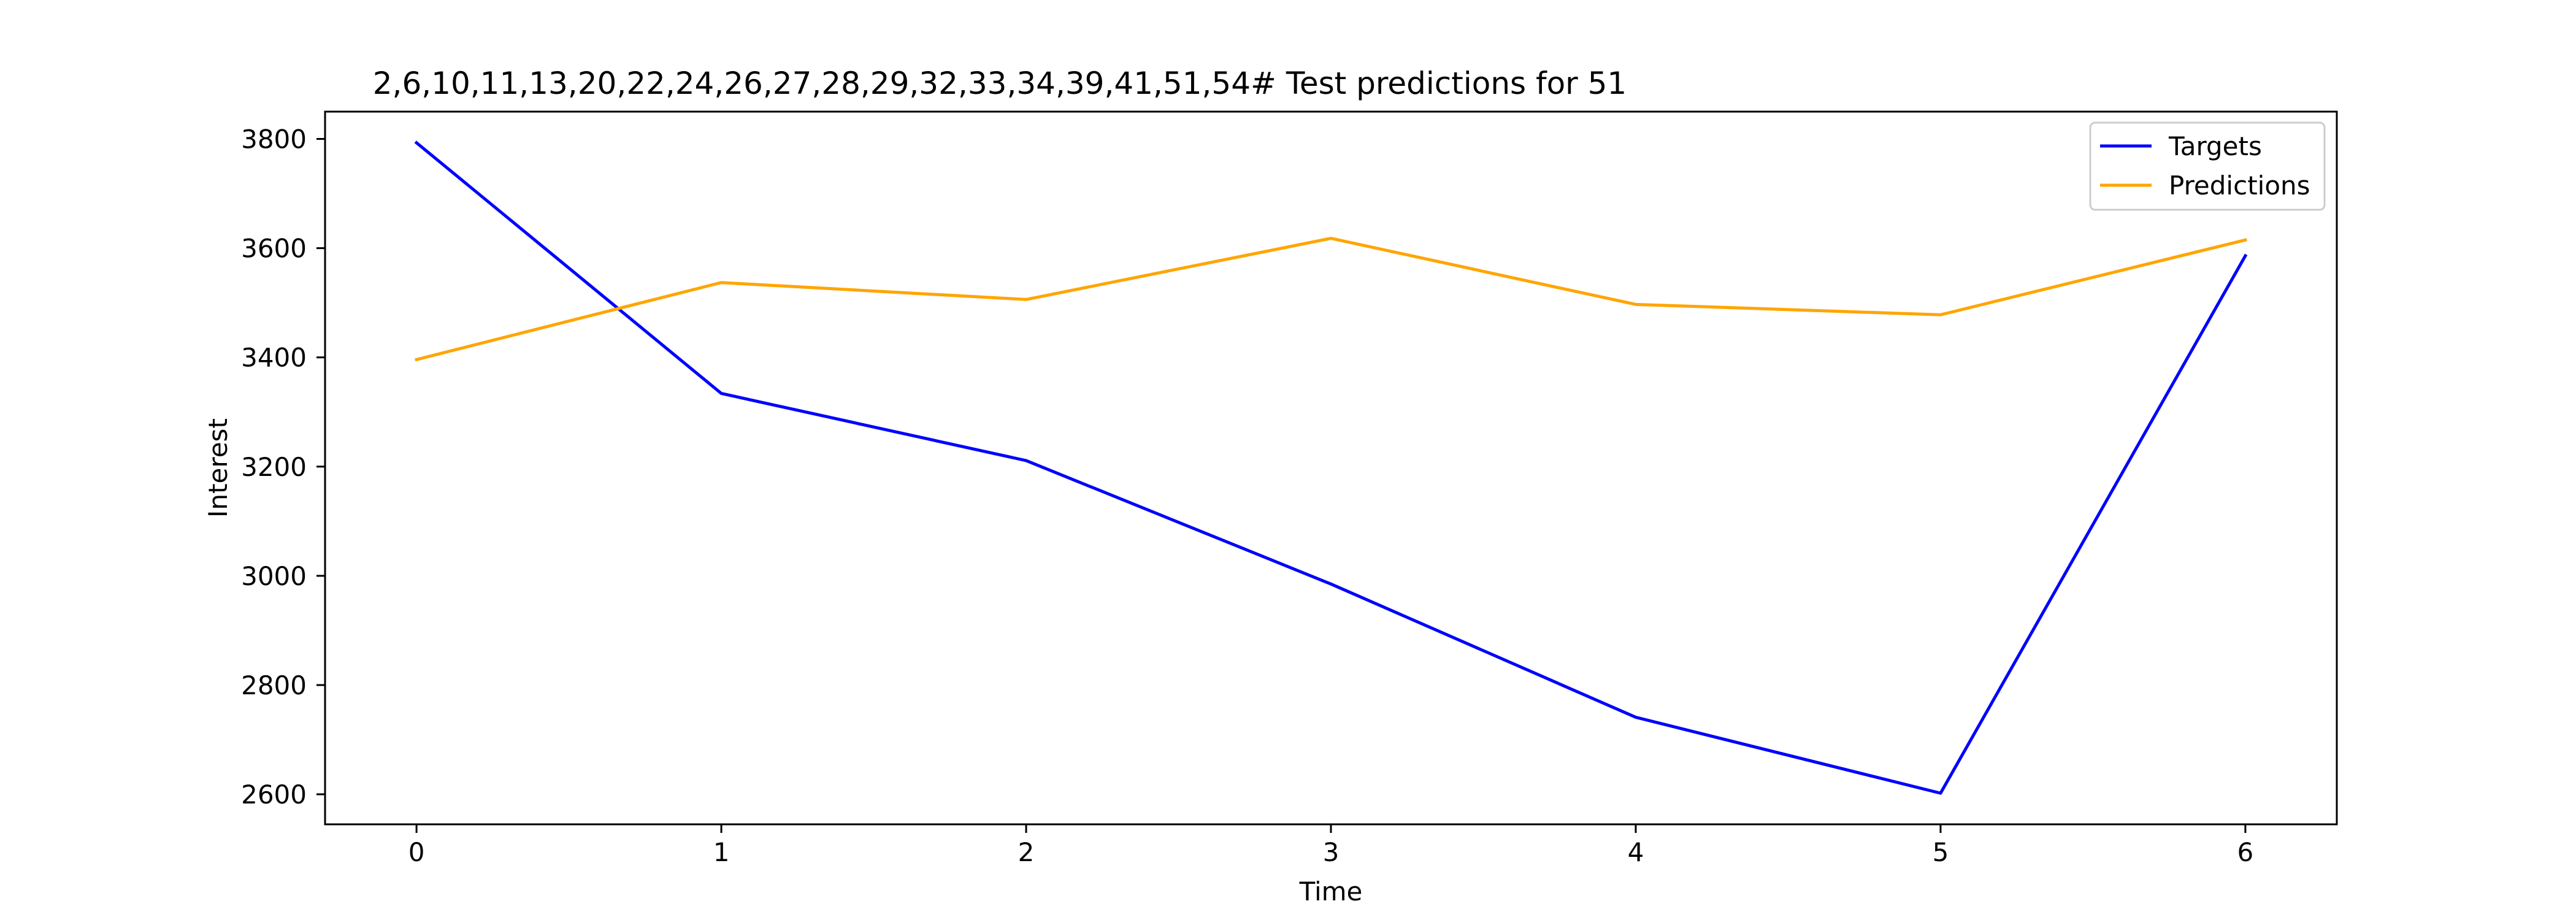 The width and height of the screenshot is (2576, 920). Describe the element at coordinates (1331, 852) in the screenshot. I see `x-tick-label: 3` at that location.